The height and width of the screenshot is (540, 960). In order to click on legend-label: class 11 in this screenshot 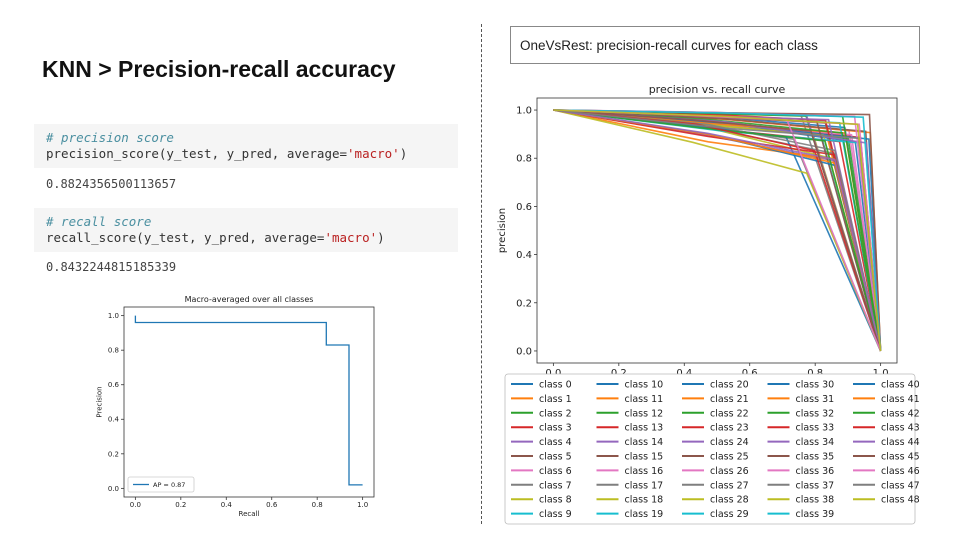, I will do `click(644, 399)`.